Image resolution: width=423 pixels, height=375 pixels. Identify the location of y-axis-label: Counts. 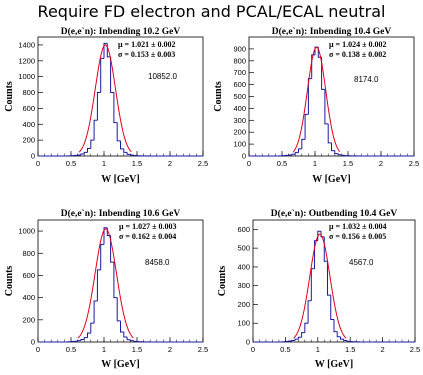
(218, 96).